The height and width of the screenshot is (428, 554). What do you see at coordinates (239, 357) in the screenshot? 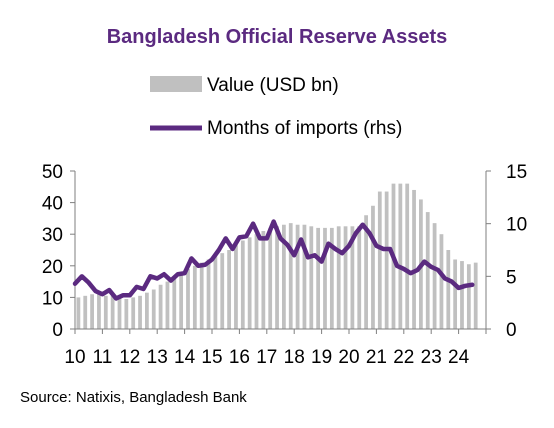
I see `x-tick-label: 16` at bounding box center [239, 357].